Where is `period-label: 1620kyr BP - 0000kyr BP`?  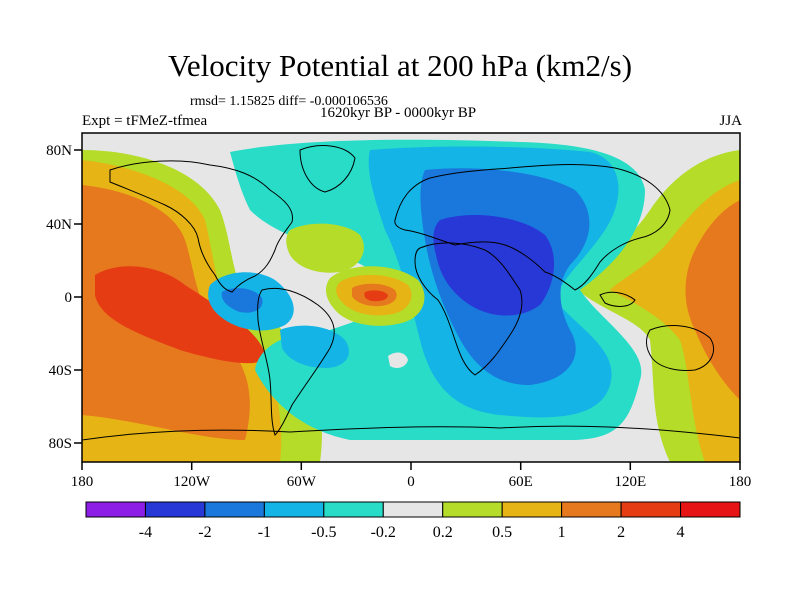 period-label: 1620kyr BP - 0000kyr BP is located at coordinates (398, 113).